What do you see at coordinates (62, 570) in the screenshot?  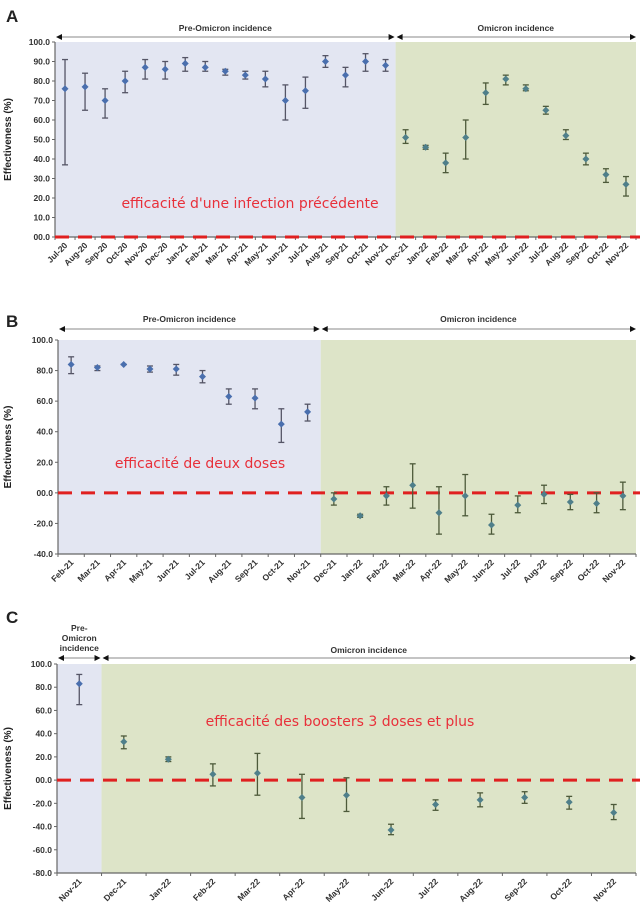 I see `x-tick-label: Feb-21` at bounding box center [62, 570].